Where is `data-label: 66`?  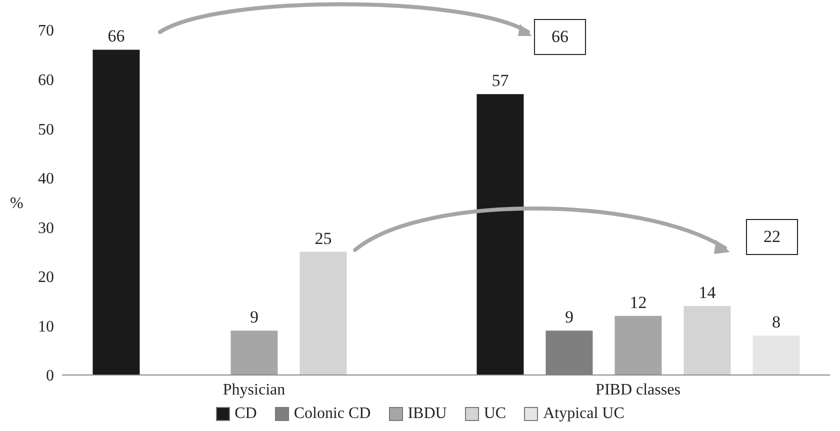 data-label: 66 is located at coordinates (116, 36).